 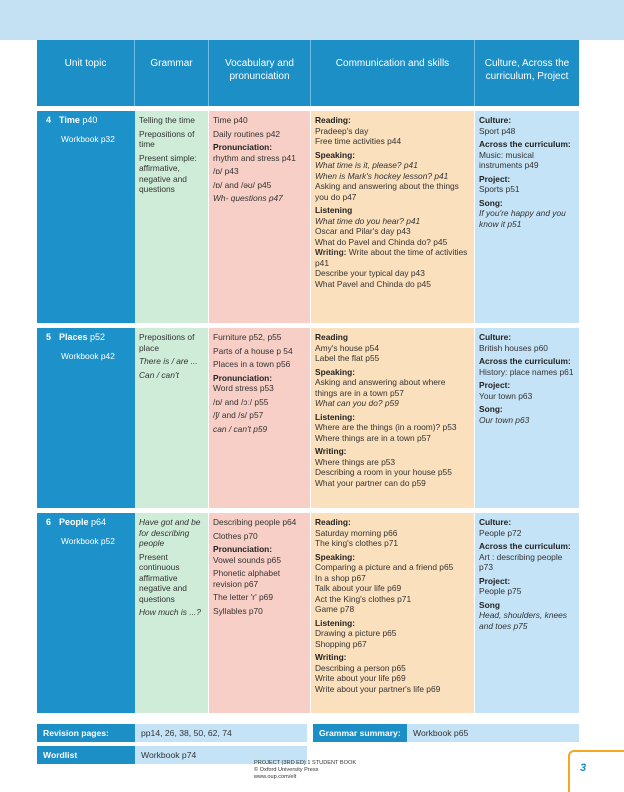 I want to click on culture-item: Sports p51, so click(x=499, y=189).